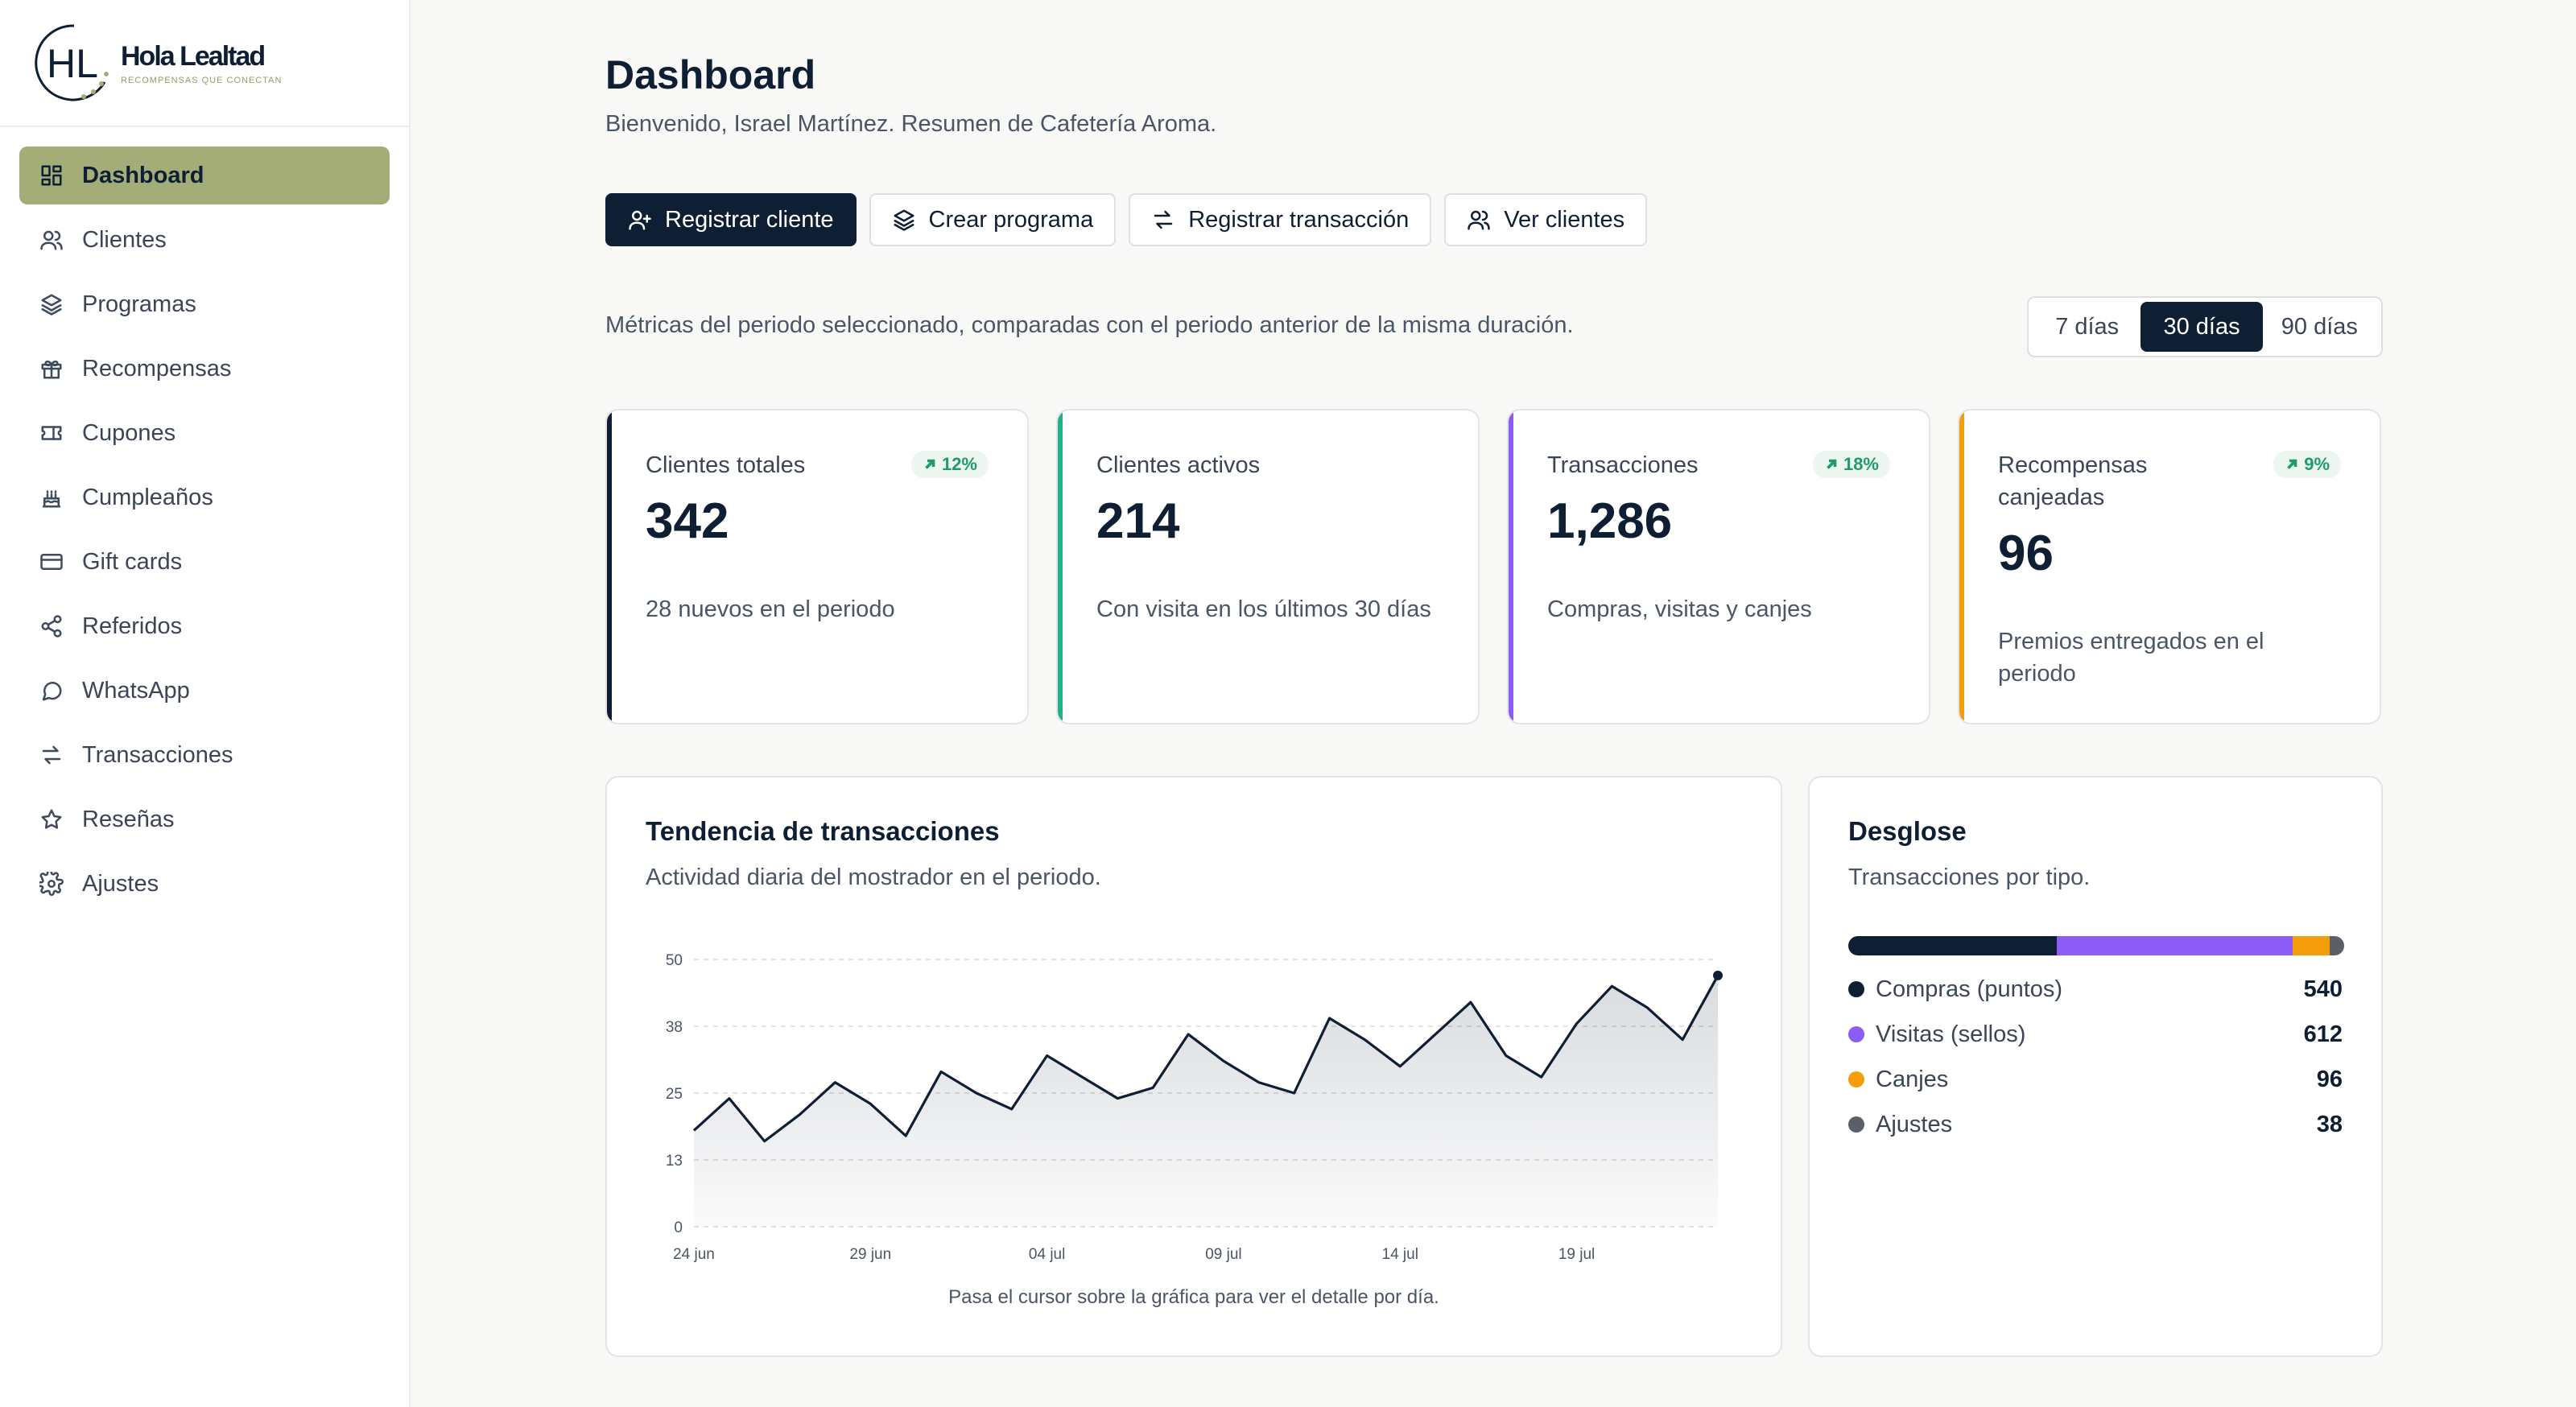  Describe the element at coordinates (1400, 1254) in the screenshot. I see `x-tick-label: 14 jul` at that location.